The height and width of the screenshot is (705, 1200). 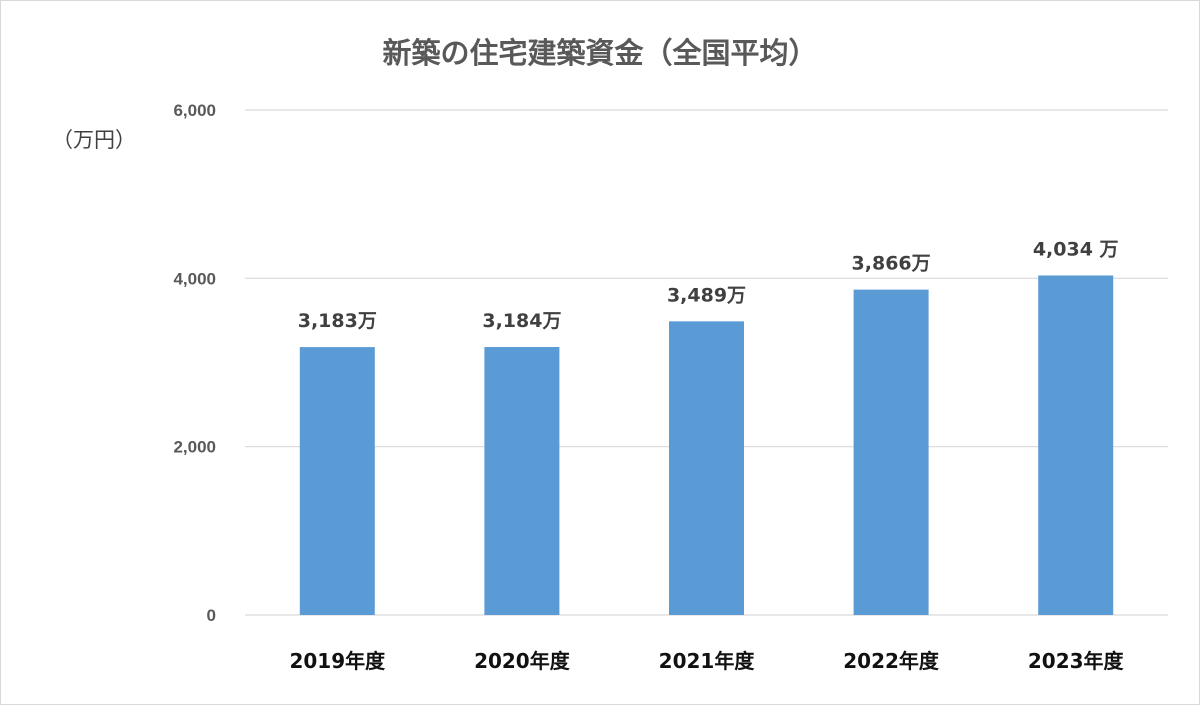 I want to click on data-label: 3,866万, so click(x=891, y=264).